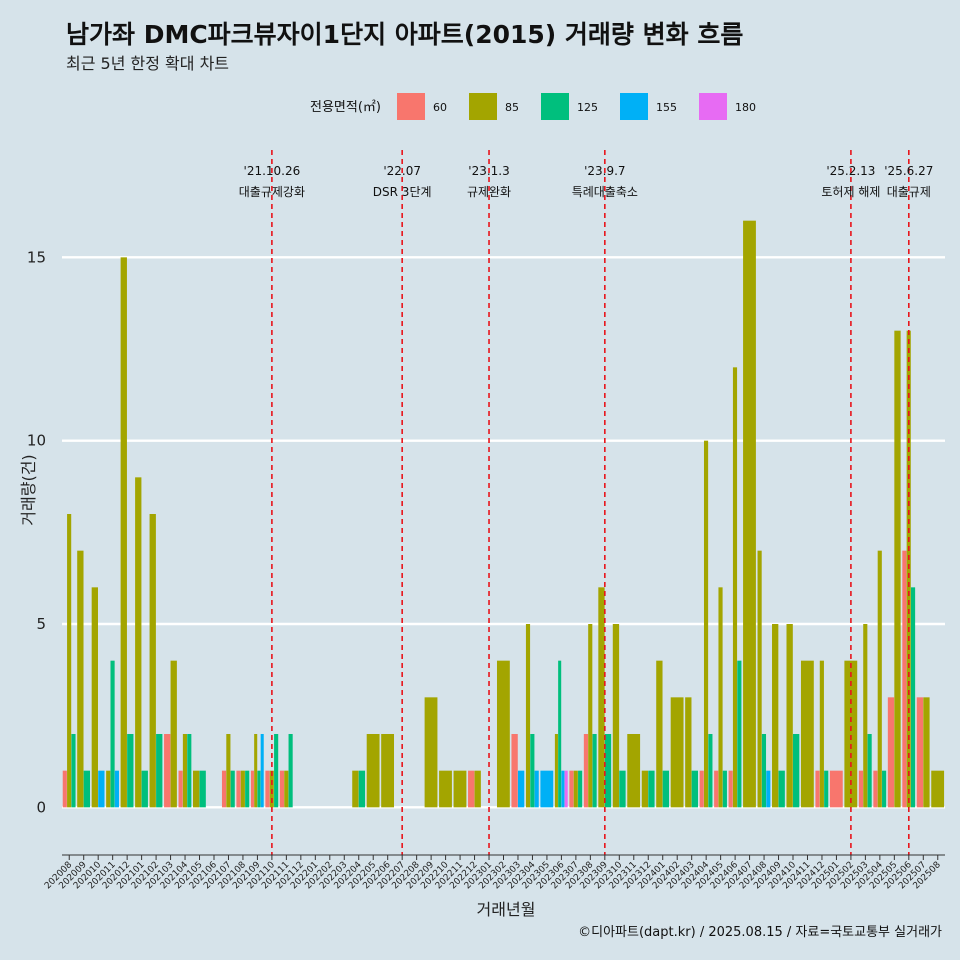 This screenshot has width=960, height=960. What do you see at coordinates (909, 192) in the screenshot?
I see `event-label: 대출규제` at bounding box center [909, 192].